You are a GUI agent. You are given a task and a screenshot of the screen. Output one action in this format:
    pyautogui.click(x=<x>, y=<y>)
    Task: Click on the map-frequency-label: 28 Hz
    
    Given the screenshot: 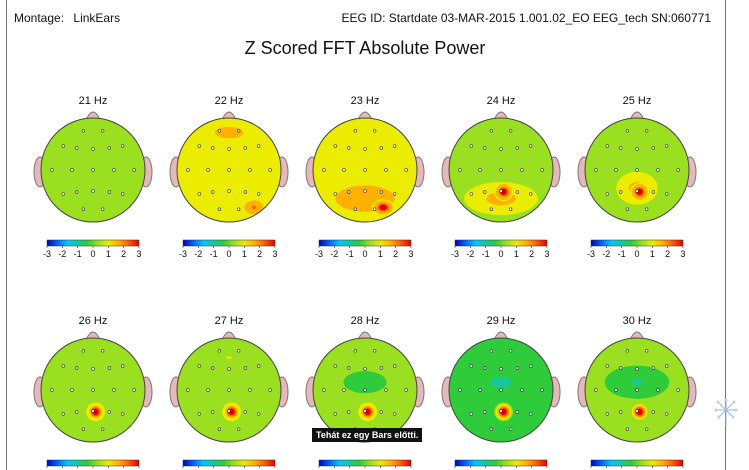 What is the action you would take?
    pyautogui.click(x=365, y=321)
    